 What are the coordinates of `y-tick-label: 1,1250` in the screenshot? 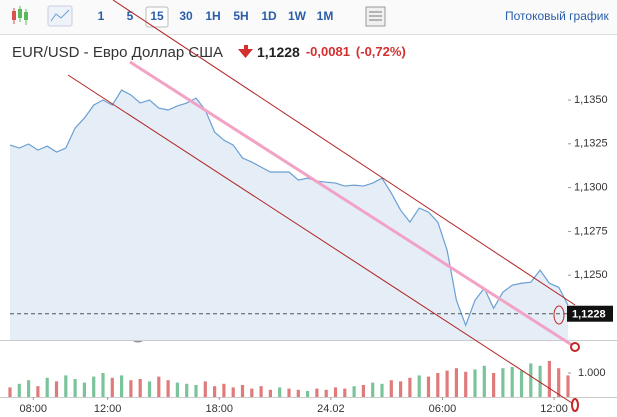 It's located at (591, 275).